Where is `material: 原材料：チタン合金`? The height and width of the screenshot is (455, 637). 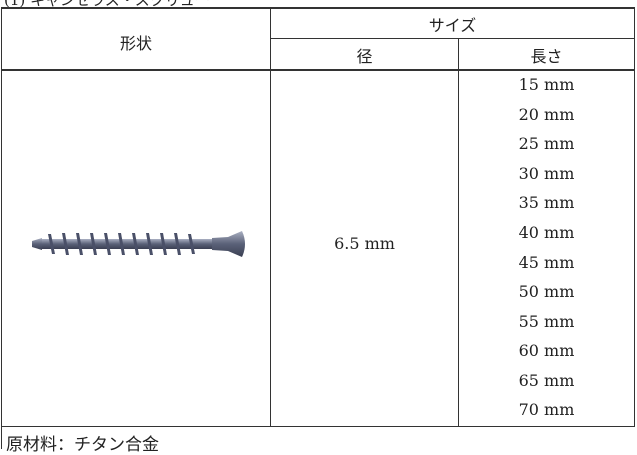 material: 原材料：チタン合金 is located at coordinates (82, 445).